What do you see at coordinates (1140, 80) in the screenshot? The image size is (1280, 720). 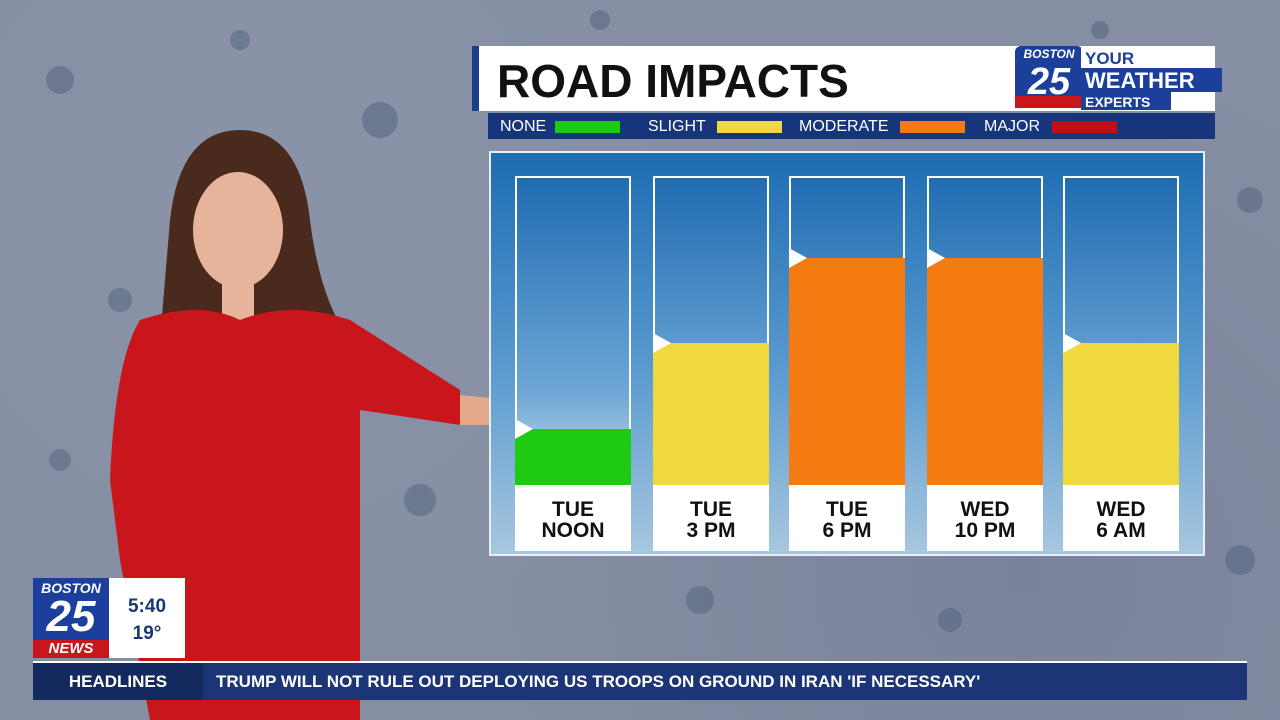 I see `logo-line2: WEATHER` at bounding box center [1140, 80].